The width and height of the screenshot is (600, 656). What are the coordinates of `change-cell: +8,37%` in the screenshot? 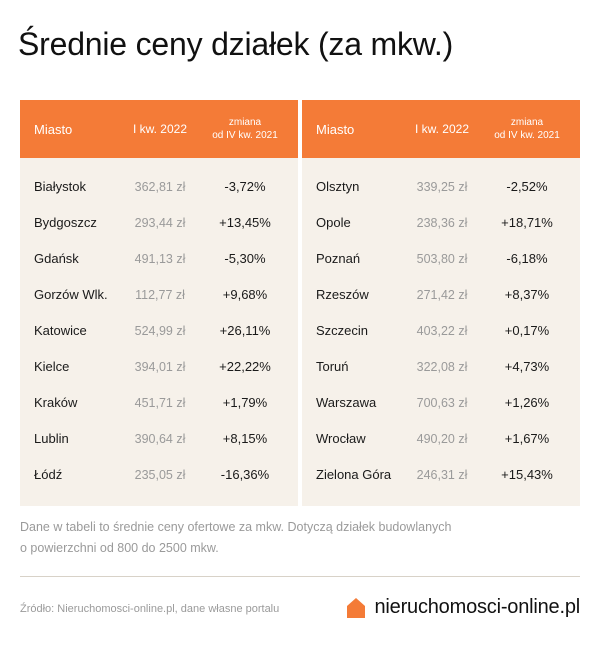 It's located at (527, 294).